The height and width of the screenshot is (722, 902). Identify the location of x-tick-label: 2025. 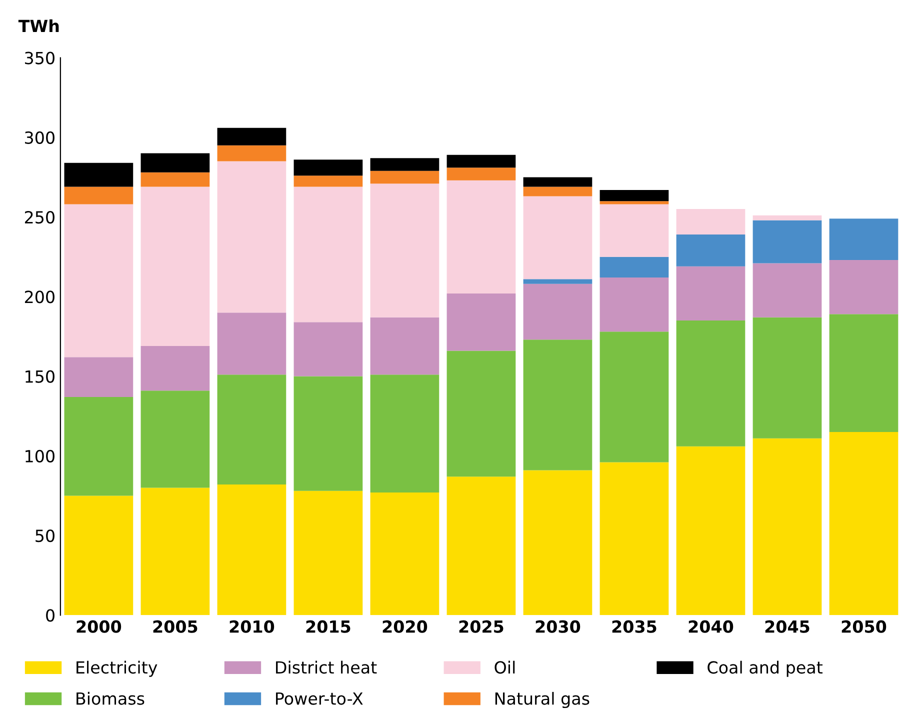
(481, 626).